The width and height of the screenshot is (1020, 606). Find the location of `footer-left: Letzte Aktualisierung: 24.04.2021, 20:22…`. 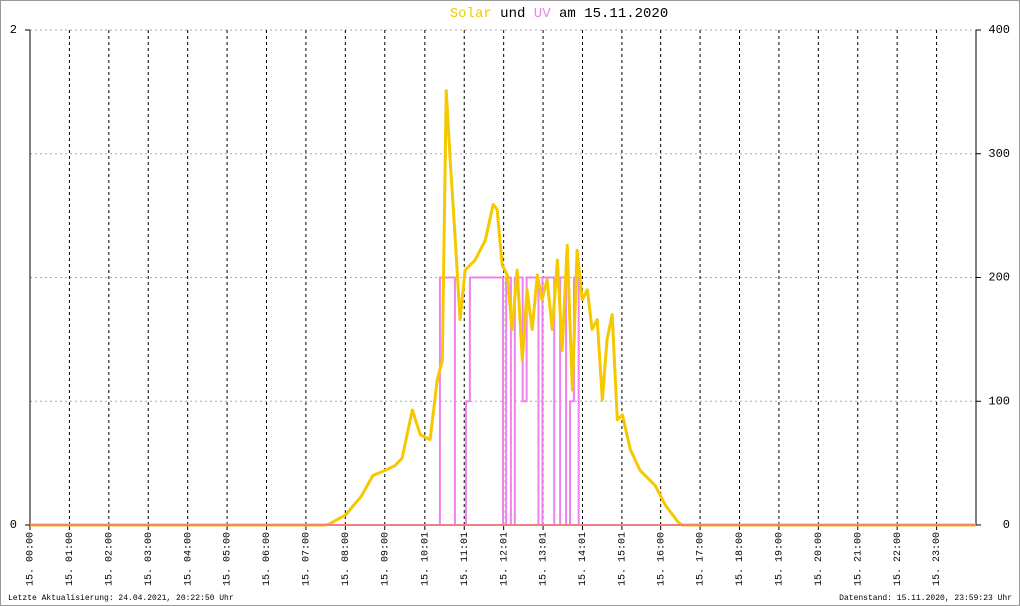

footer-left: Letzte Aktualisierung: 24.04.2021, 20:22… is located at coordinates (121, 598).